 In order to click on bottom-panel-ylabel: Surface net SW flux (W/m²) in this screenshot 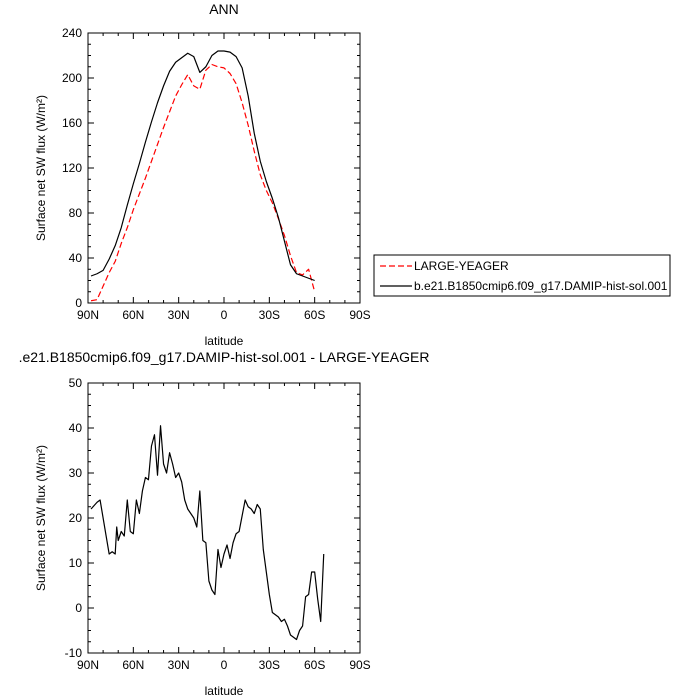, I will do `click(41, 518)`.